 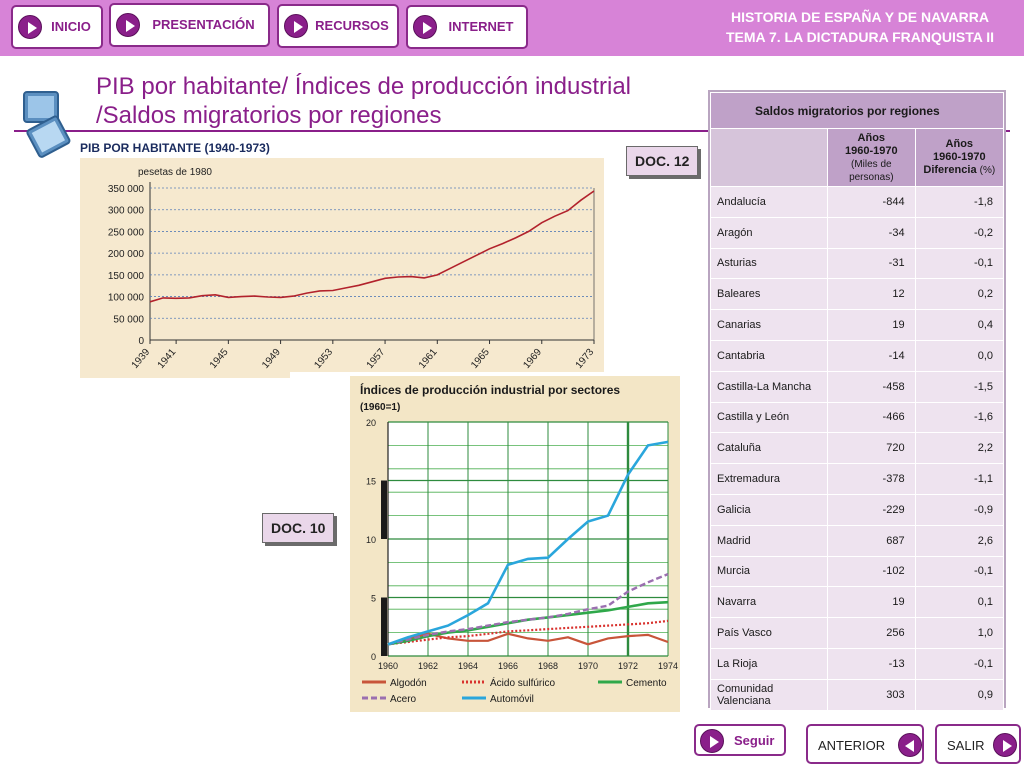 What do you see at coordinates (959, 325) in the screenshot?
I see `diferencia-cell: 0,4` at bounding box center [959, 325].